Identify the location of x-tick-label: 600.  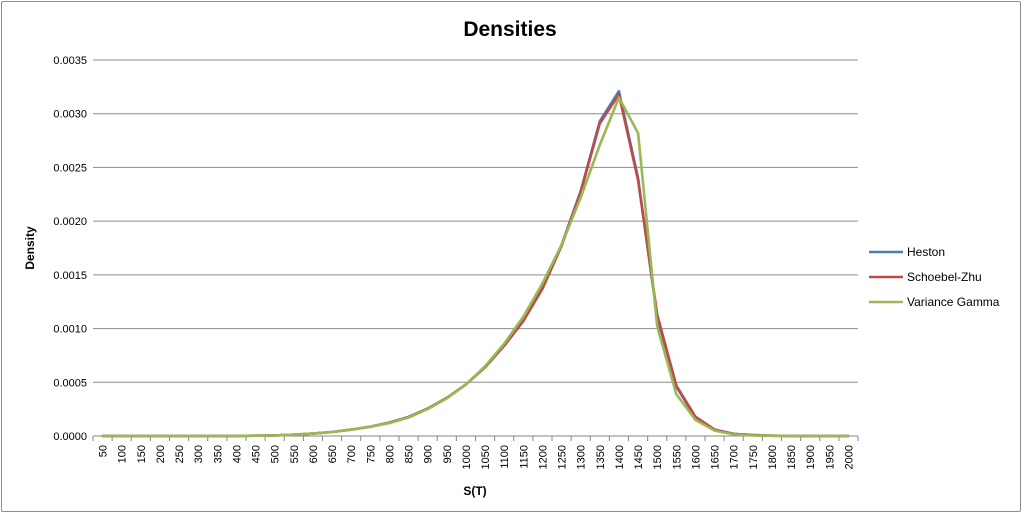
(314, 454).